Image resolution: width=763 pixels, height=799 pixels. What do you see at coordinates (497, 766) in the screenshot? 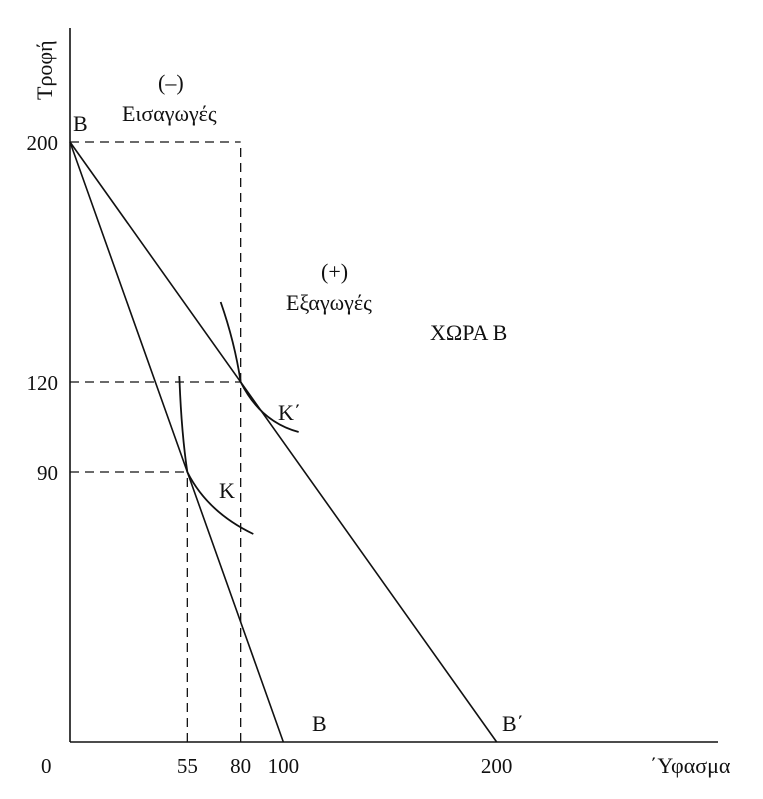
I see `x-tick-label: 200` at bounding box center [497, 766].